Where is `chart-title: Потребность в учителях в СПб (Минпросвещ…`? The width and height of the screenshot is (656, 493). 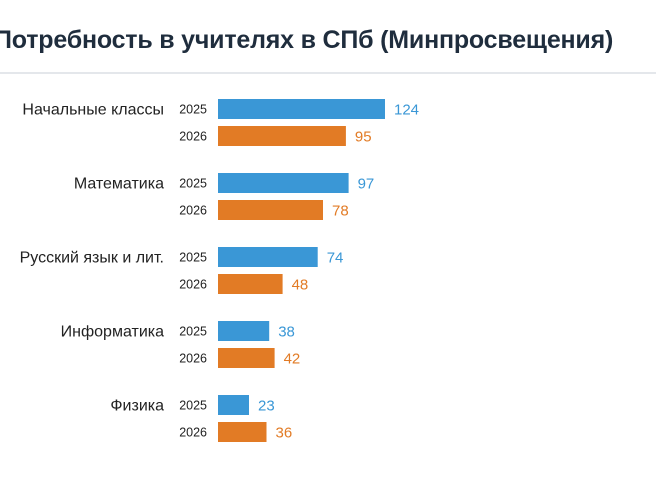 chart-title: Потребность в учителях в СПб (Минпросвещ… is located at coordinates (307, 40).